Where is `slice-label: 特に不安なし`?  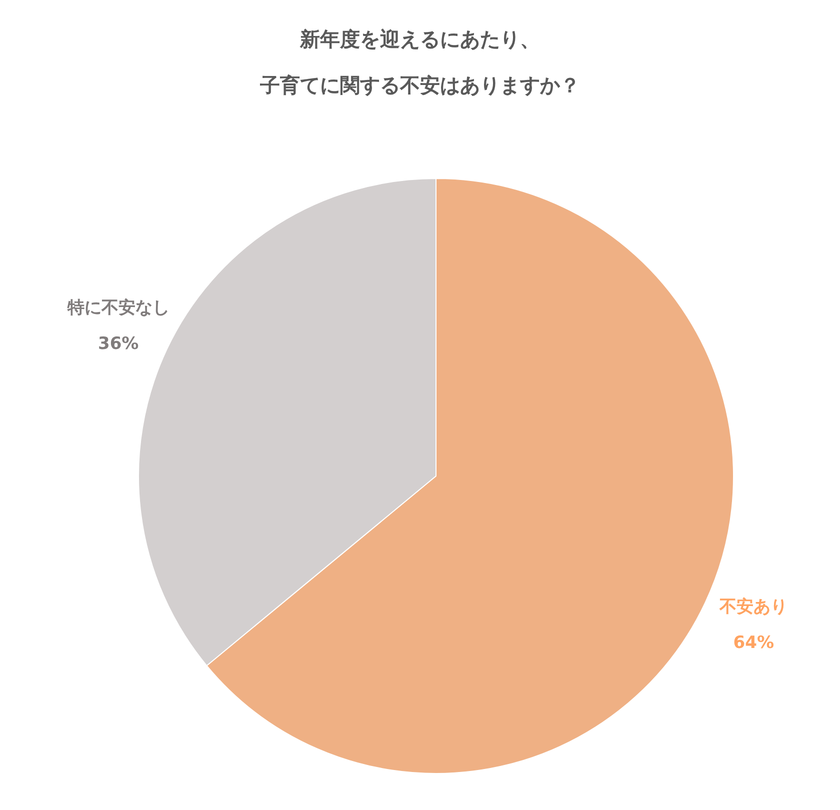
slice-label: 特に不安なし is located at coordinates (118, 308).